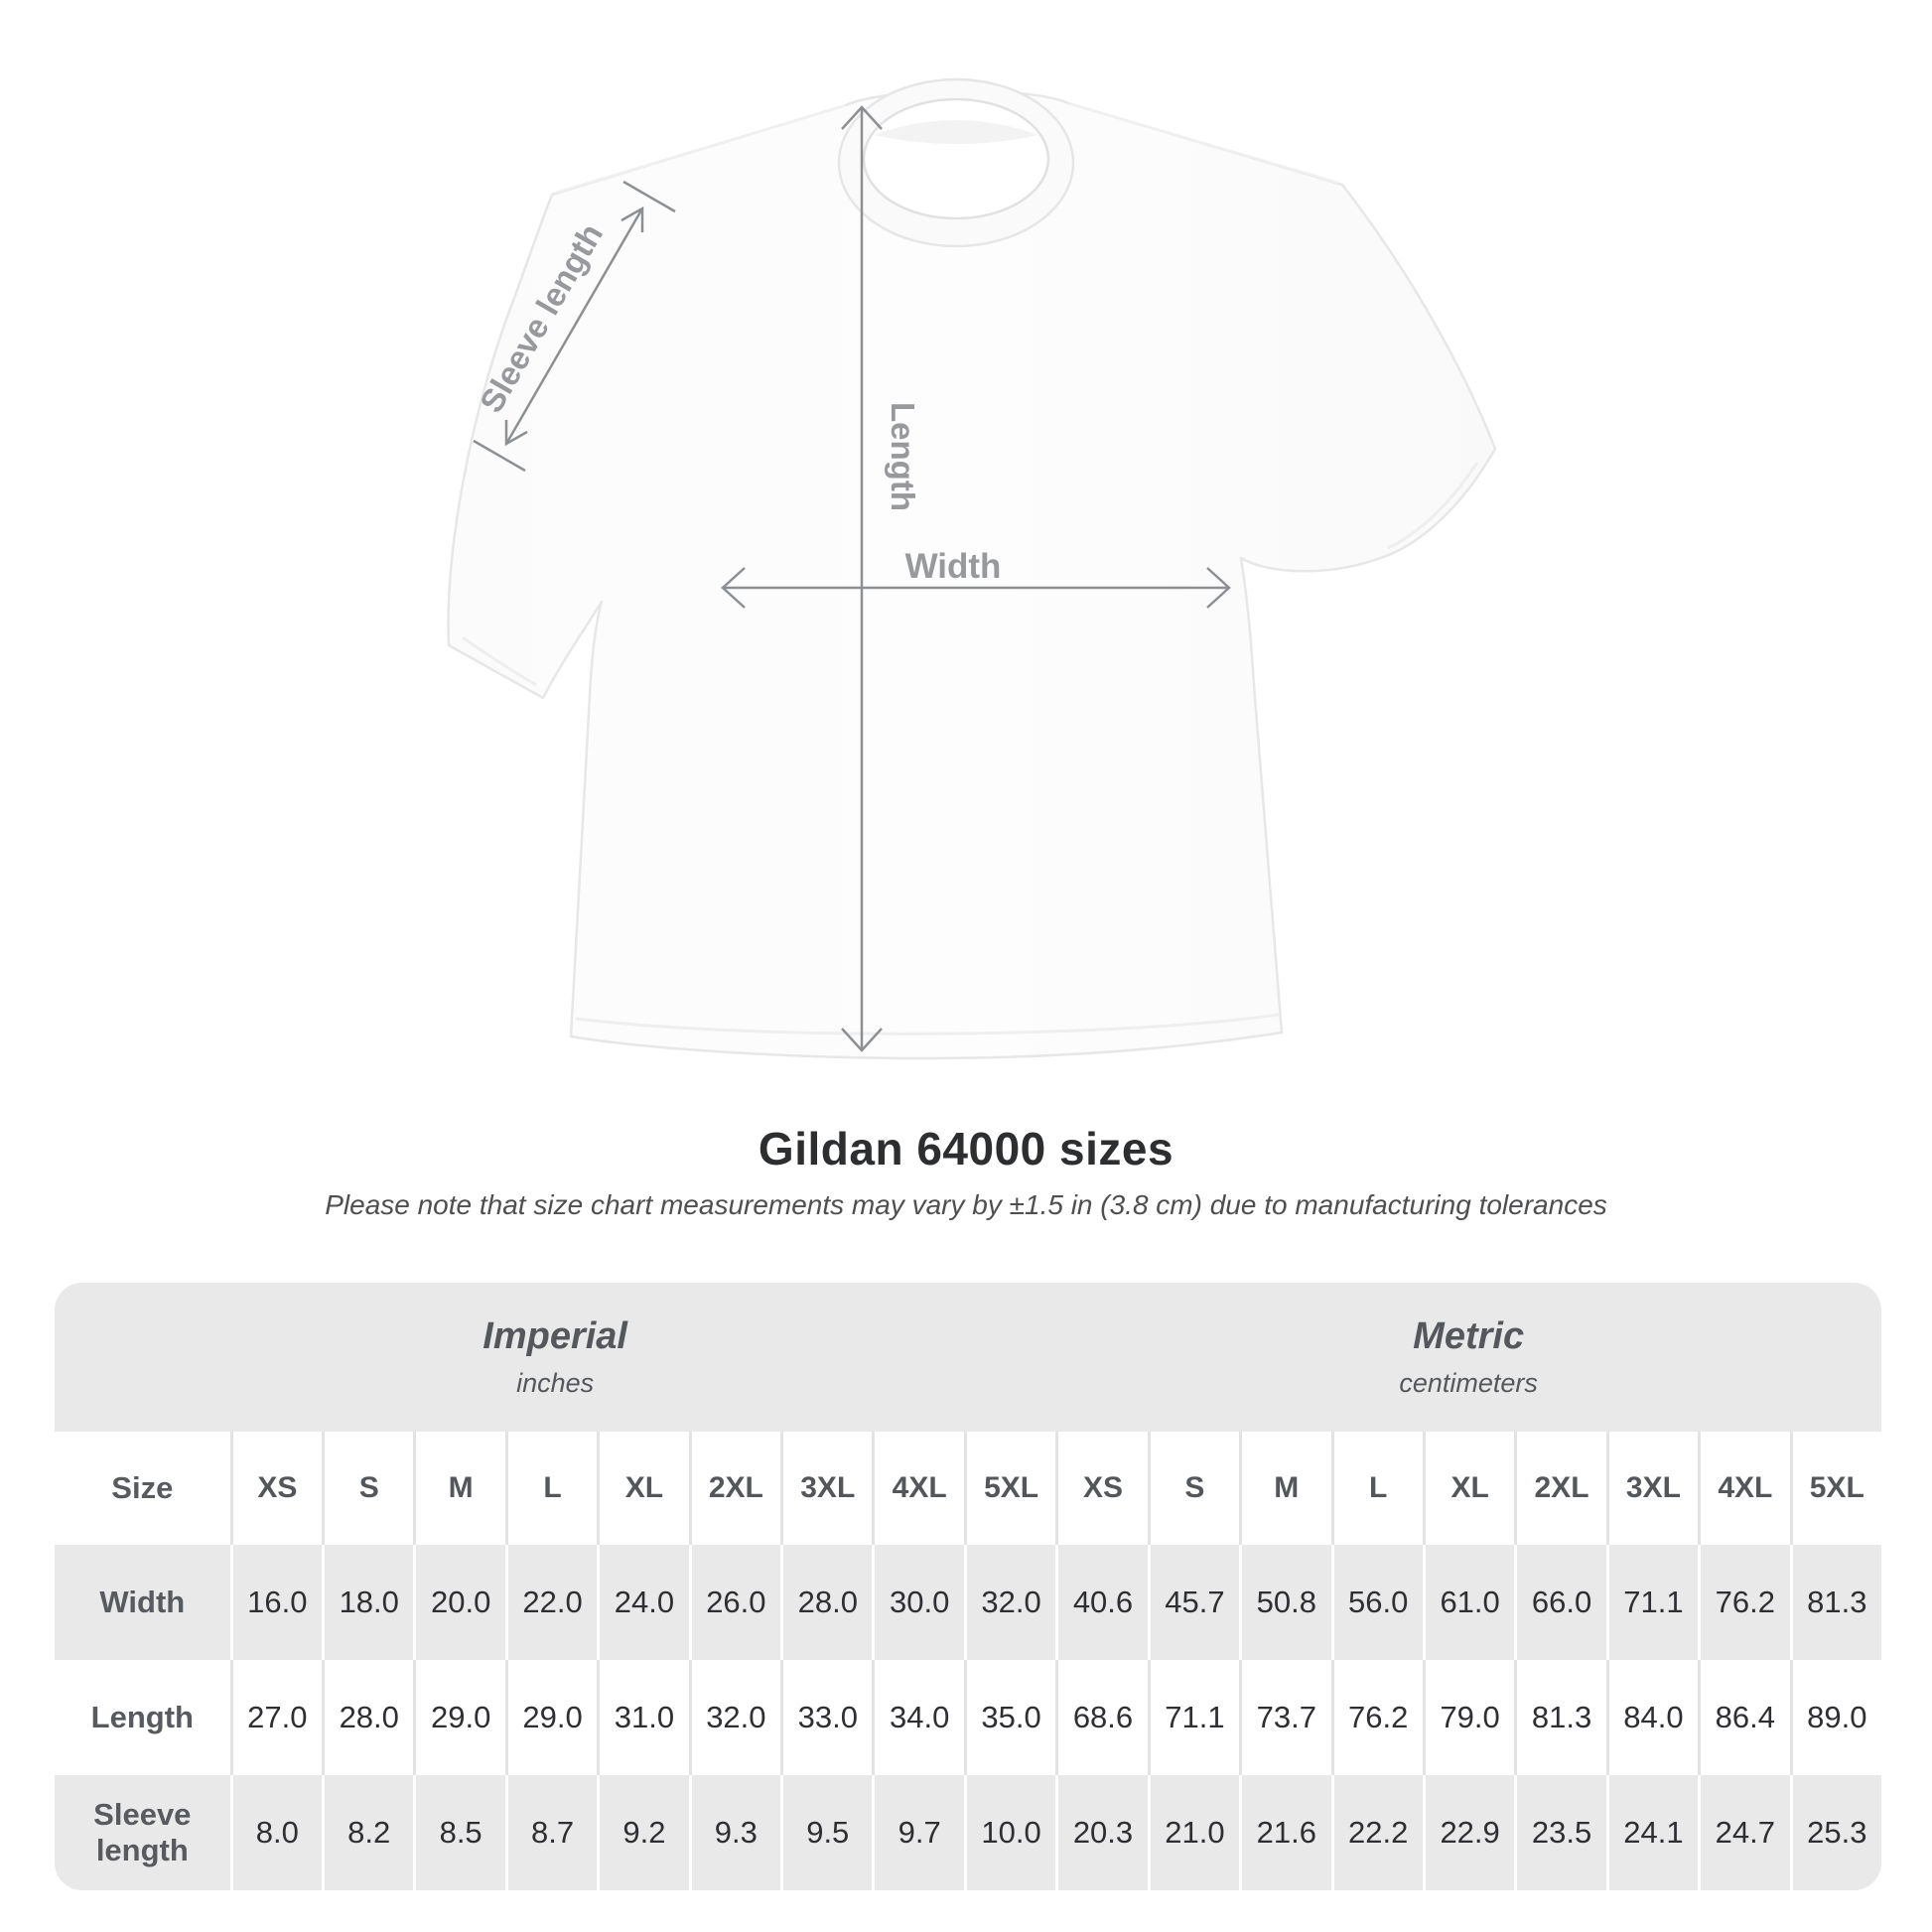 This screenshot has width=1932, height=1932. I want to click on value-cell: 9.2, so click(643, 1833).